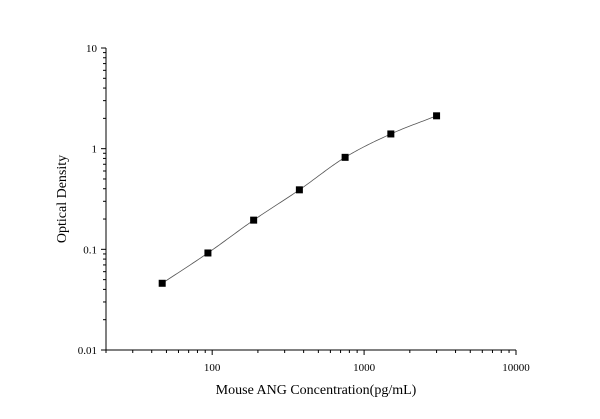 The height and width of the screenshot is (419, 600). What do you see at coordinates (516, 368) in the screenshot?
I see `x-tick-label: 10000` at bounding box center [516, 368].